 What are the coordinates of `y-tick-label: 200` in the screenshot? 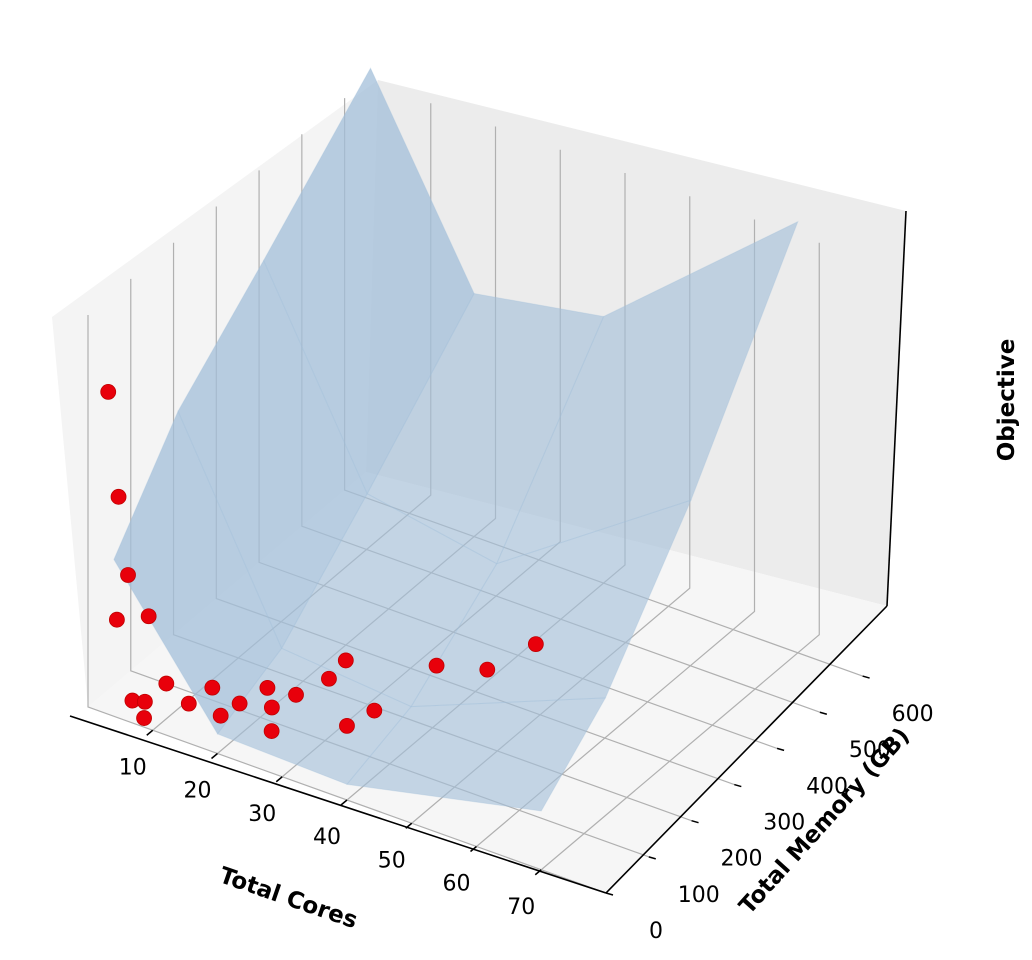 It's located at (742, 859).